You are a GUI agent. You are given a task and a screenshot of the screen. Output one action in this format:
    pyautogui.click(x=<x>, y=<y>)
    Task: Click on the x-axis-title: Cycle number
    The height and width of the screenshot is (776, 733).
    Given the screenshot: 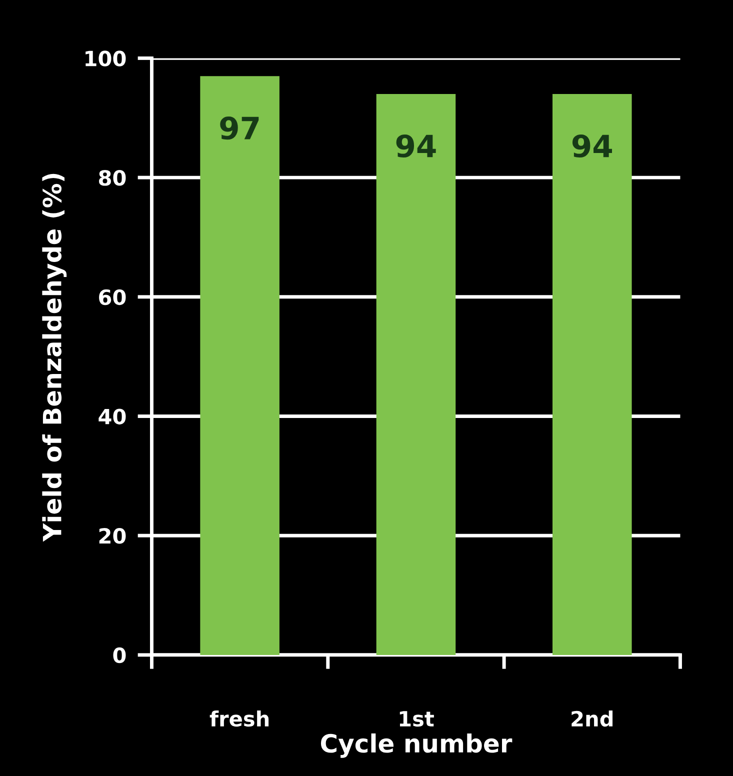 What is the action you would take?
    pyautogui.click(x=416, y=745)
    